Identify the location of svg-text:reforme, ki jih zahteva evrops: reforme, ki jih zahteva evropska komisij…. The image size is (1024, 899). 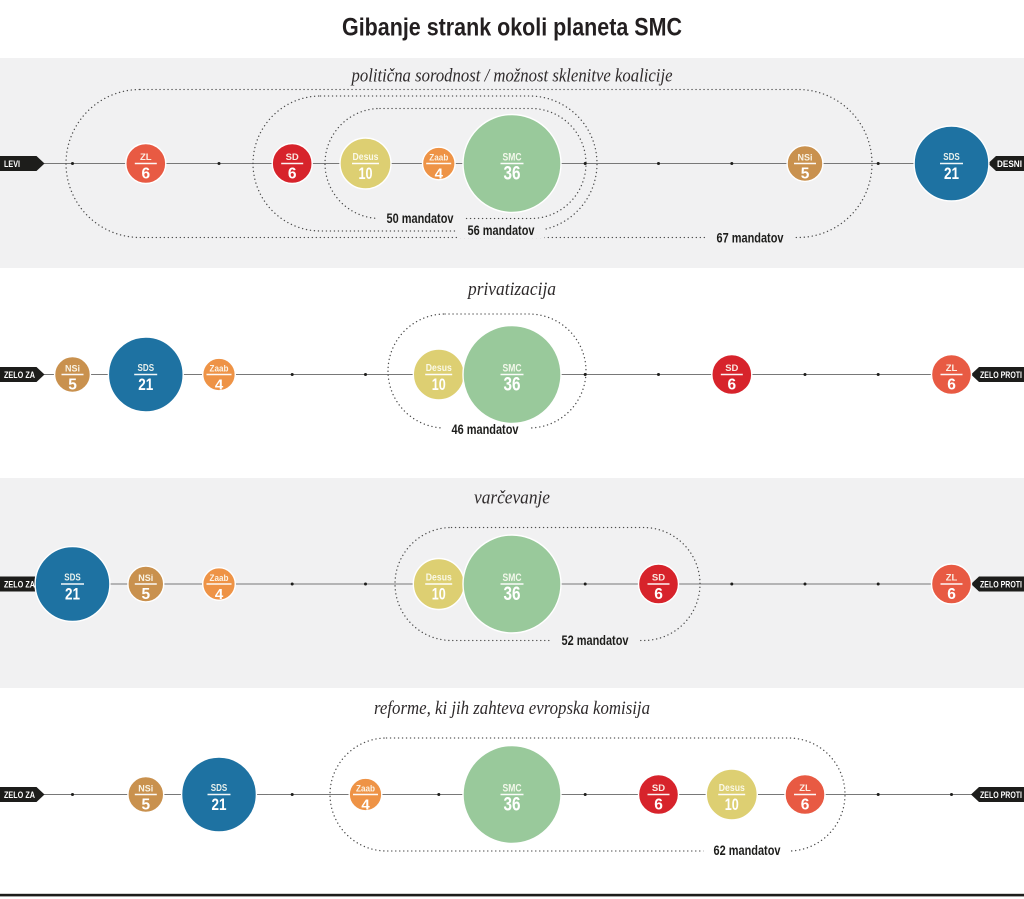
(512, 708).